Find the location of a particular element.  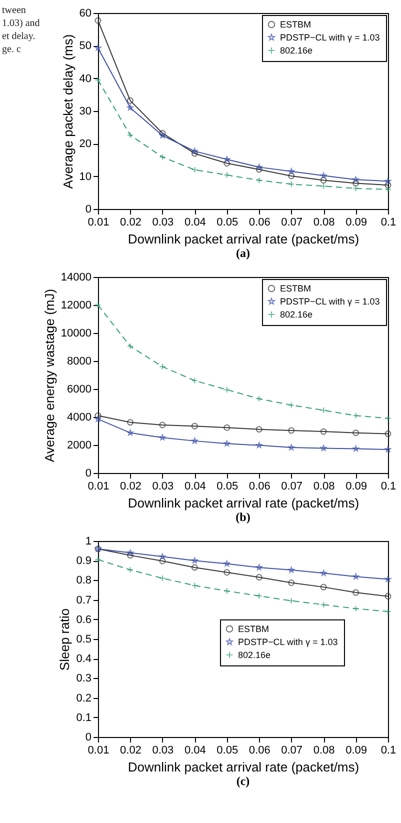

y-tick-label: 20 is located at coordinates (85, 144).